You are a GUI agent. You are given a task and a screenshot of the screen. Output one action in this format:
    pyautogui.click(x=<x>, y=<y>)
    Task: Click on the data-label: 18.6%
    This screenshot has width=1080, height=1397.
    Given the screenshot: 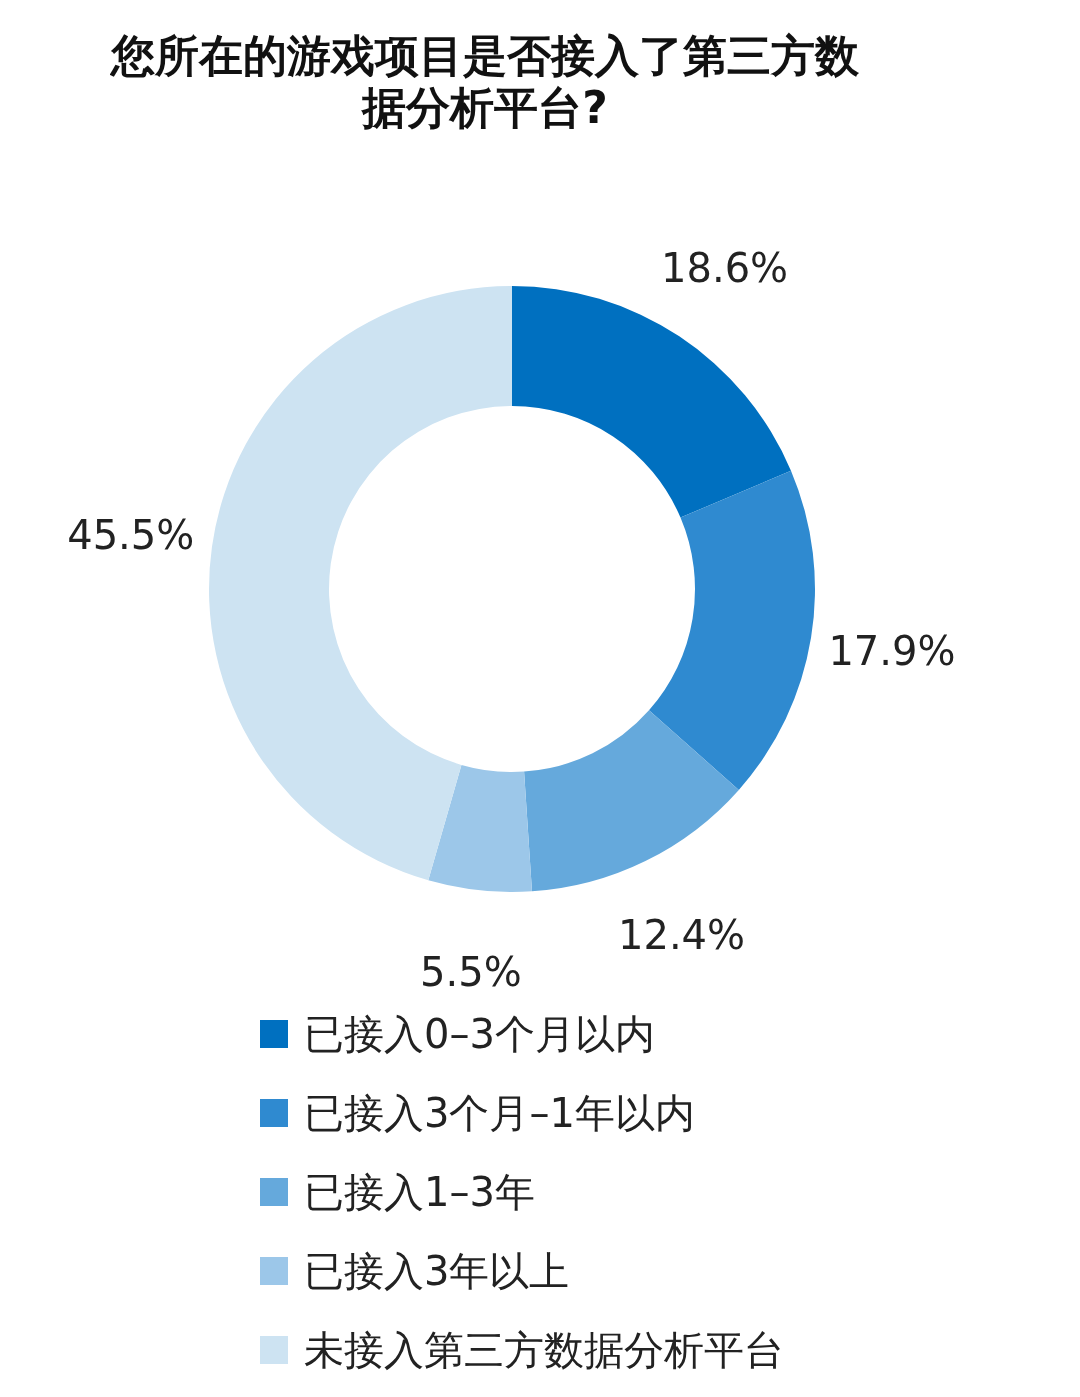 What is the action you would take?
    pyautogui.click(x=725, y=268)
    